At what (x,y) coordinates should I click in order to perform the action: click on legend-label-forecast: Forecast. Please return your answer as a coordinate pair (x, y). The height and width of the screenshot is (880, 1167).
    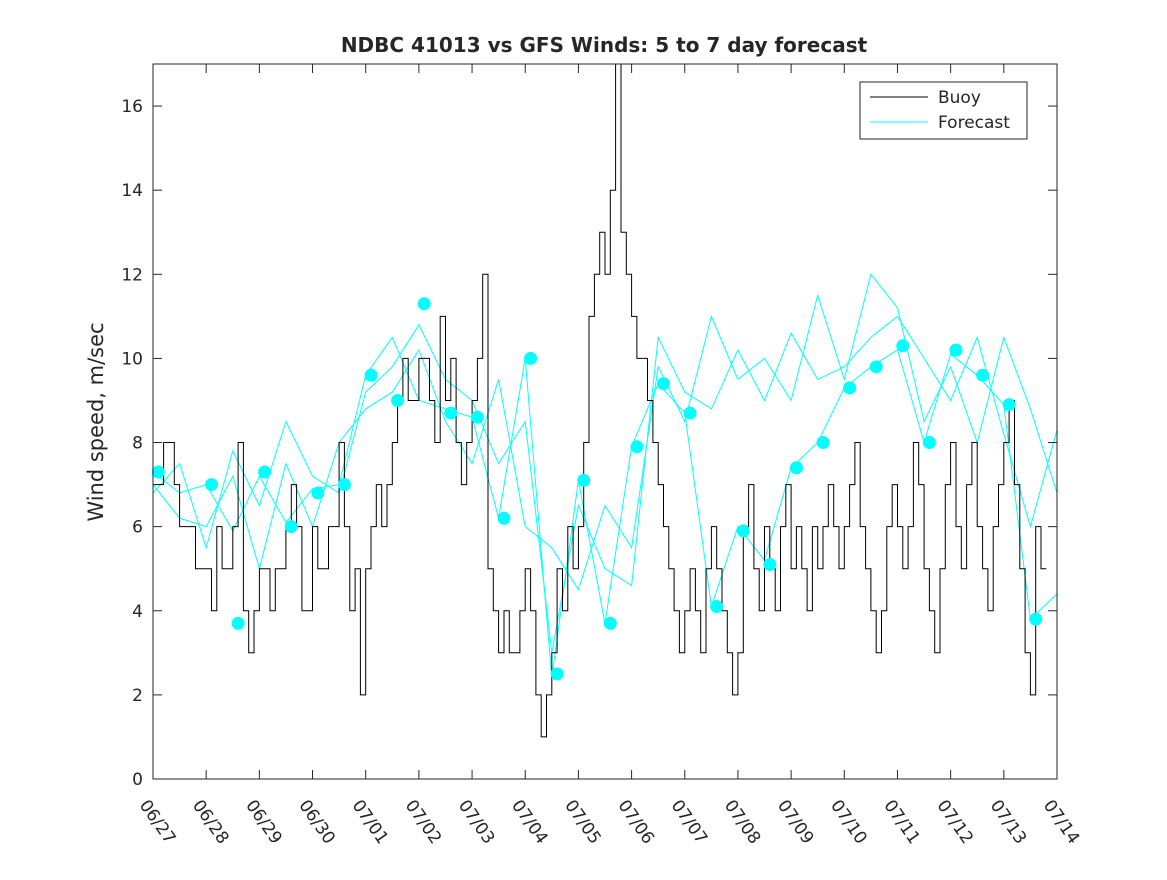
    Looking at the image, I should click on (974, 123).